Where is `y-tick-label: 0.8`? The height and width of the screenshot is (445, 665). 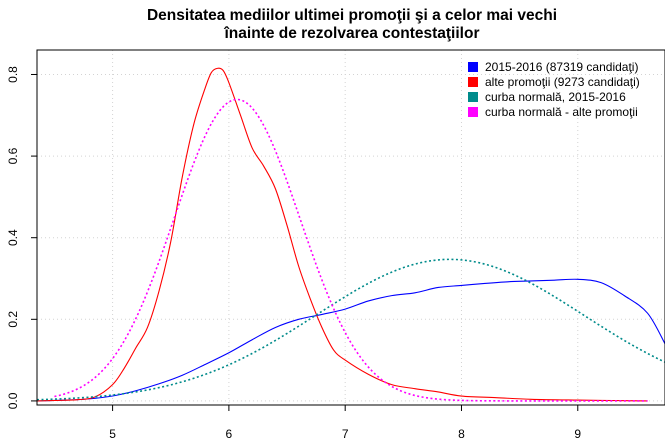 y-tick-label: 0.8 is located at coordinates (13, 74).